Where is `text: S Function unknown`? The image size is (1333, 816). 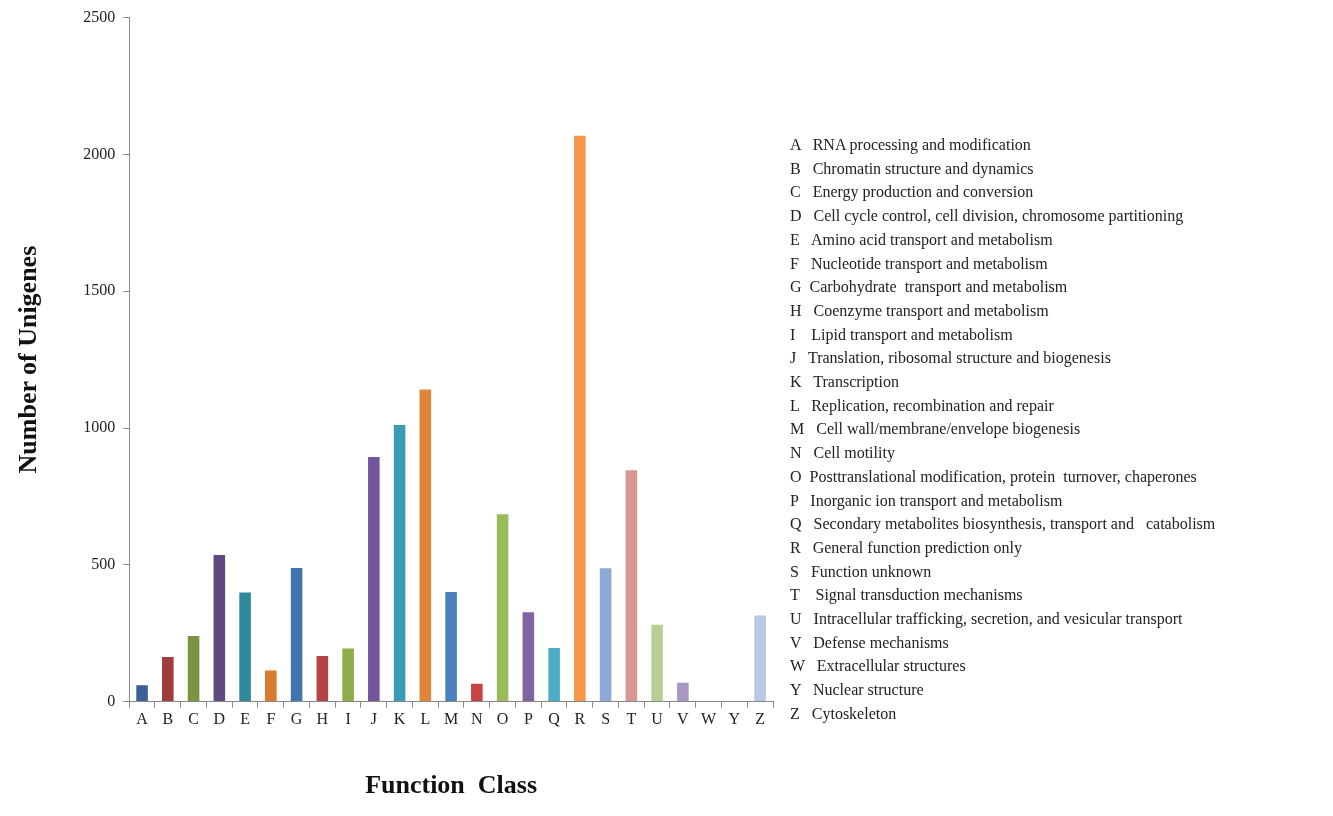
text: S Function unknown is located at coordinates (861, 571).